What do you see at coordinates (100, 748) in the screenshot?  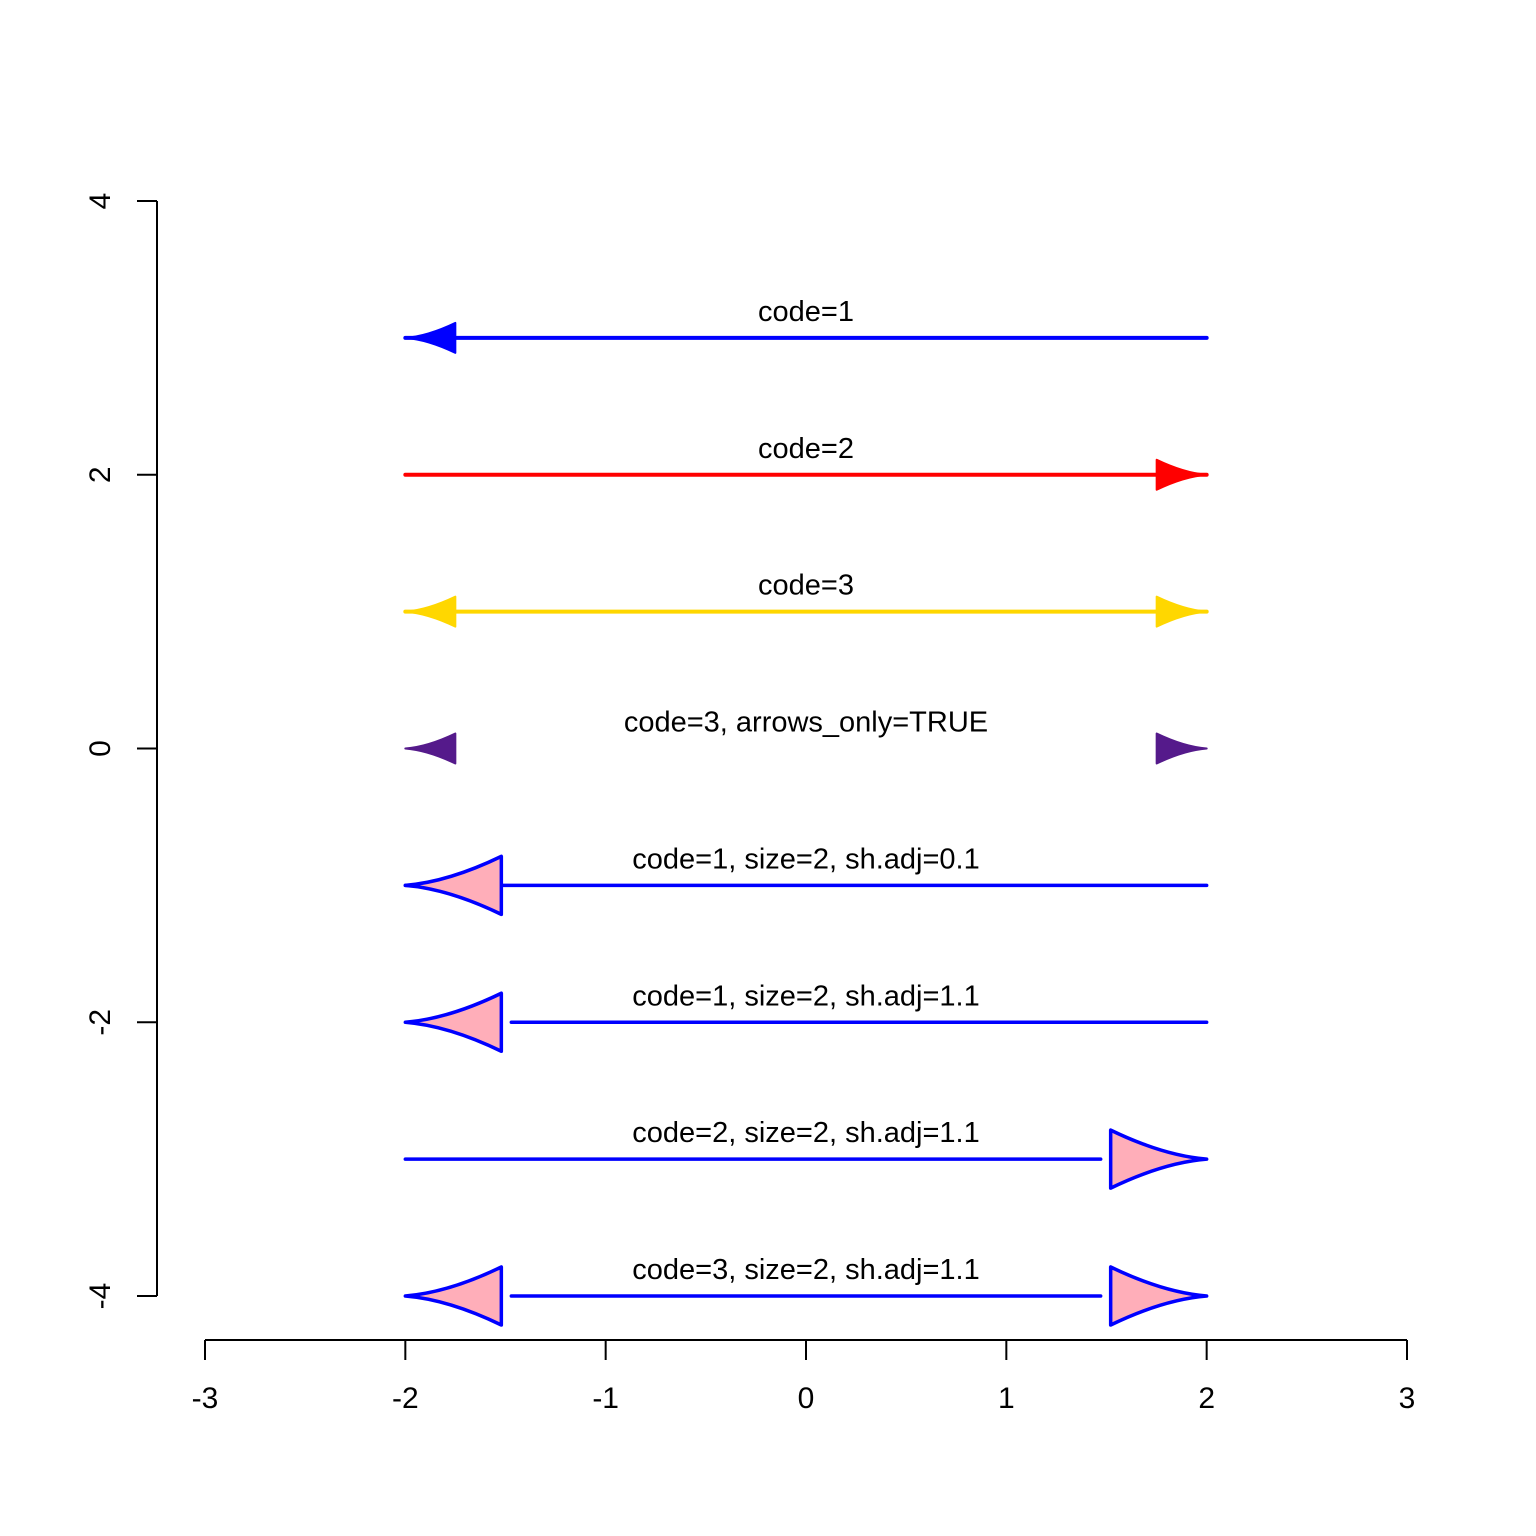 I see `y-tick-label: 0` at bounding box center [100, 748].